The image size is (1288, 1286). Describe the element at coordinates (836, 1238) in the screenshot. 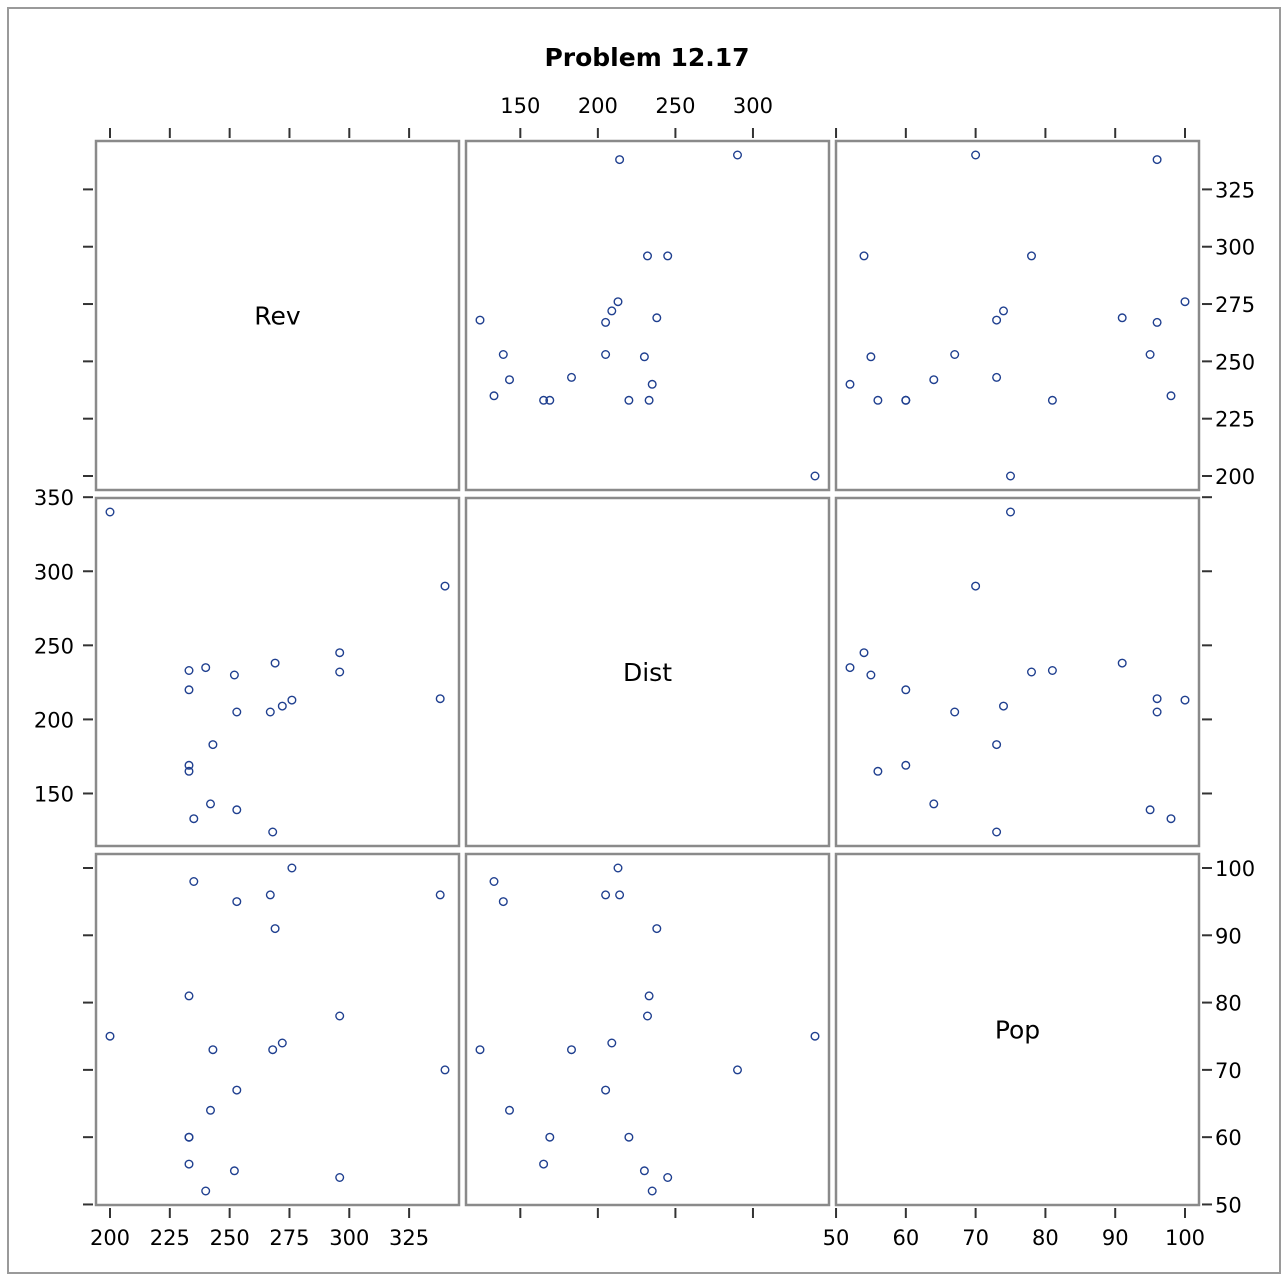

I see `bottom-tick-label-pop-0: 50` at that location.